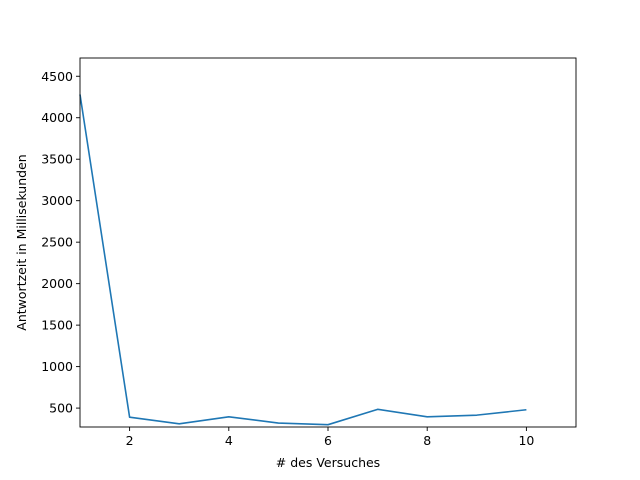  What do you see at coordinates (57, 159) in the screenshot?
I see `y-tick-label: 3500` at bounding box center [57, 159].